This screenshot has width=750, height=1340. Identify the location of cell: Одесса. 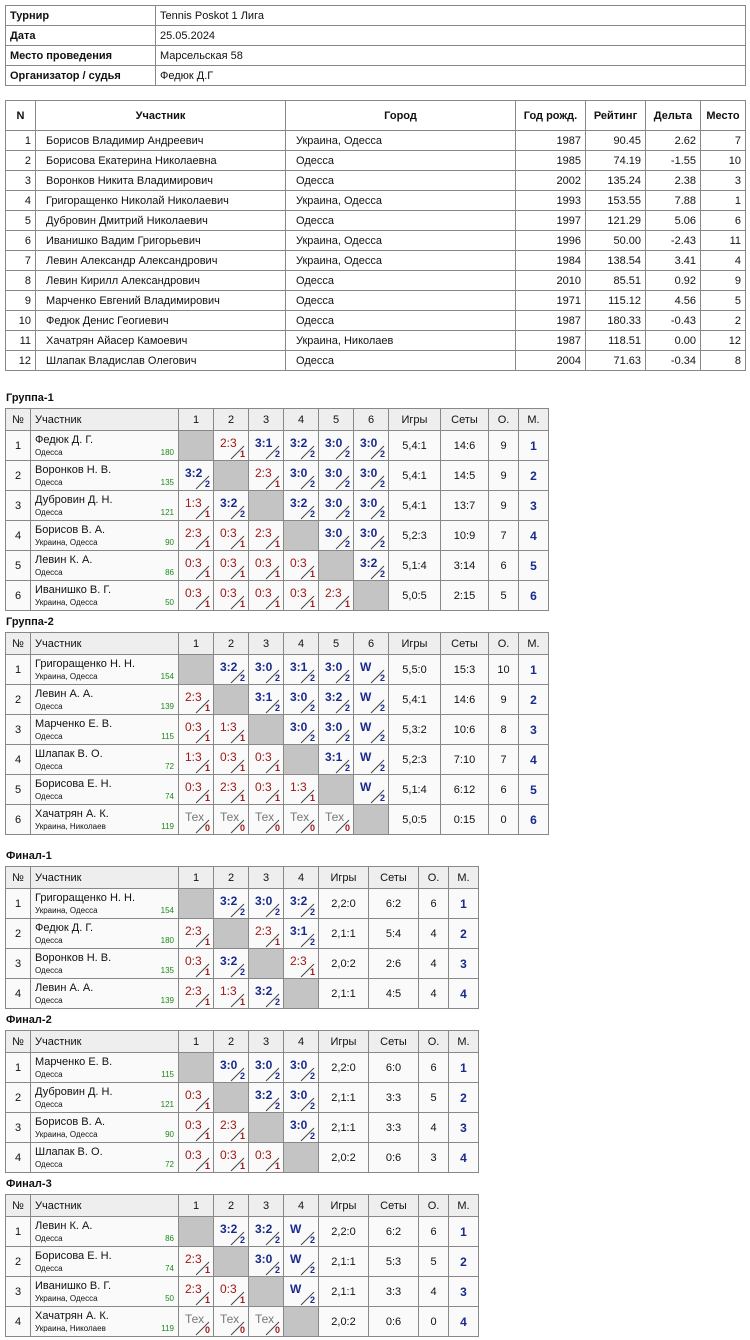
(400, 360).